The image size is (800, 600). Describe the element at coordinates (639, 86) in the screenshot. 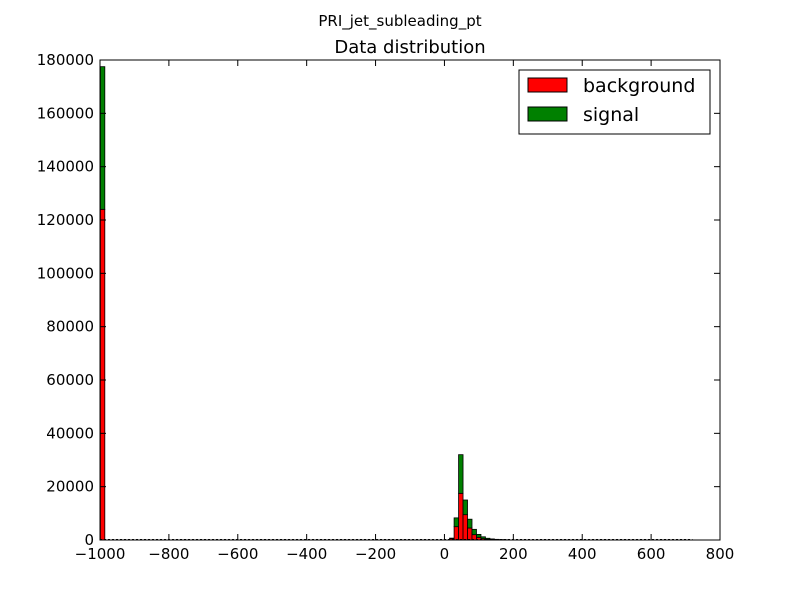

I see `legend-label-background: background` at that location.